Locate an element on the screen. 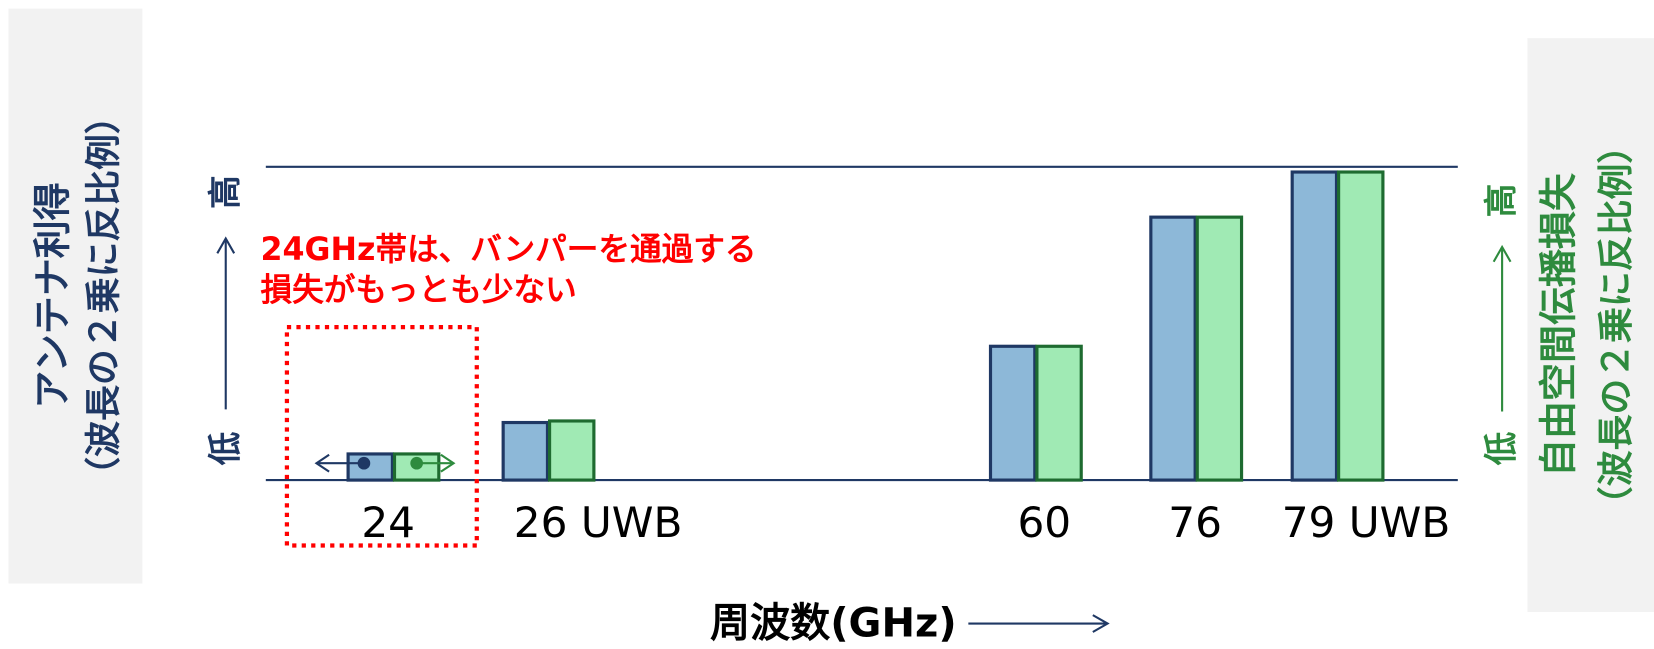  right-high: 高 is located at coordinates (1501, 201).